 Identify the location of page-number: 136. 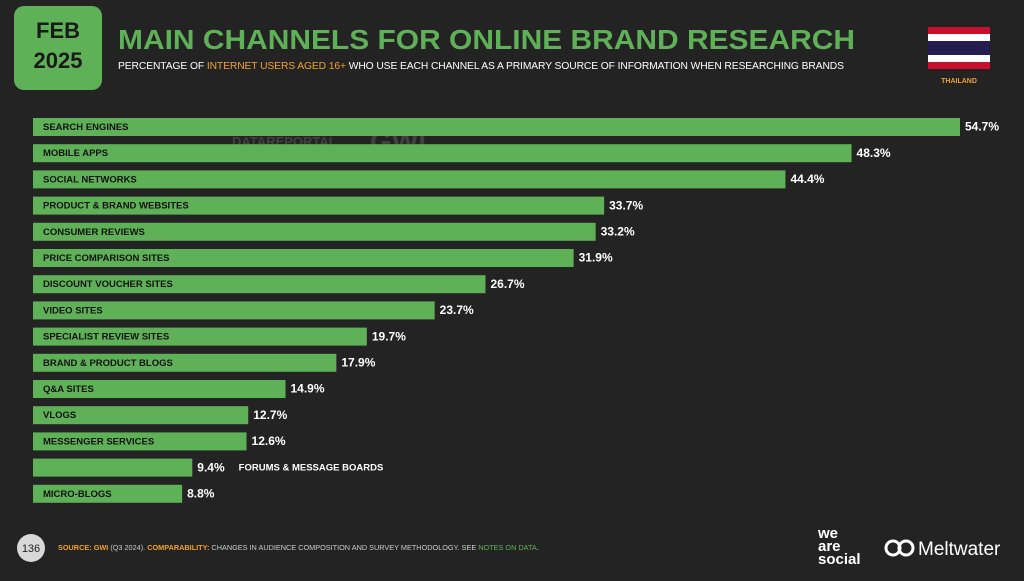
(31, 549).